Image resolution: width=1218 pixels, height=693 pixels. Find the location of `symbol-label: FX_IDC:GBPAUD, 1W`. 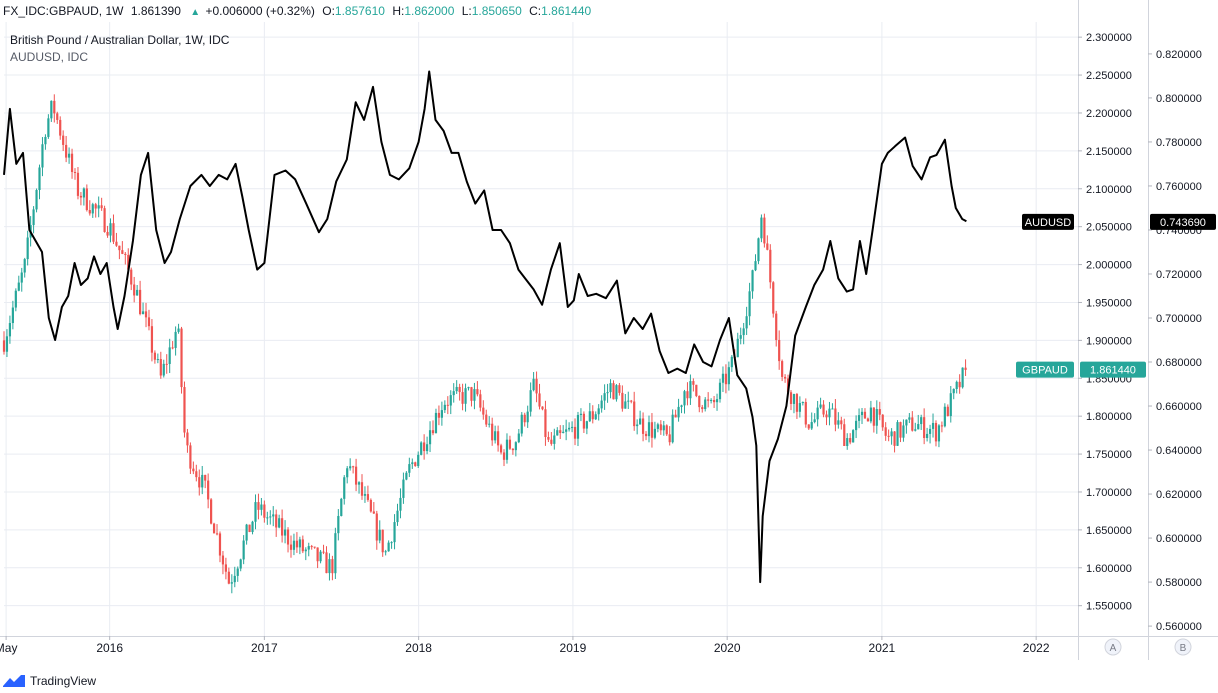

symbol-label: FX_IDC:GBPAUD, 1W is located at coordinates (63, 11).